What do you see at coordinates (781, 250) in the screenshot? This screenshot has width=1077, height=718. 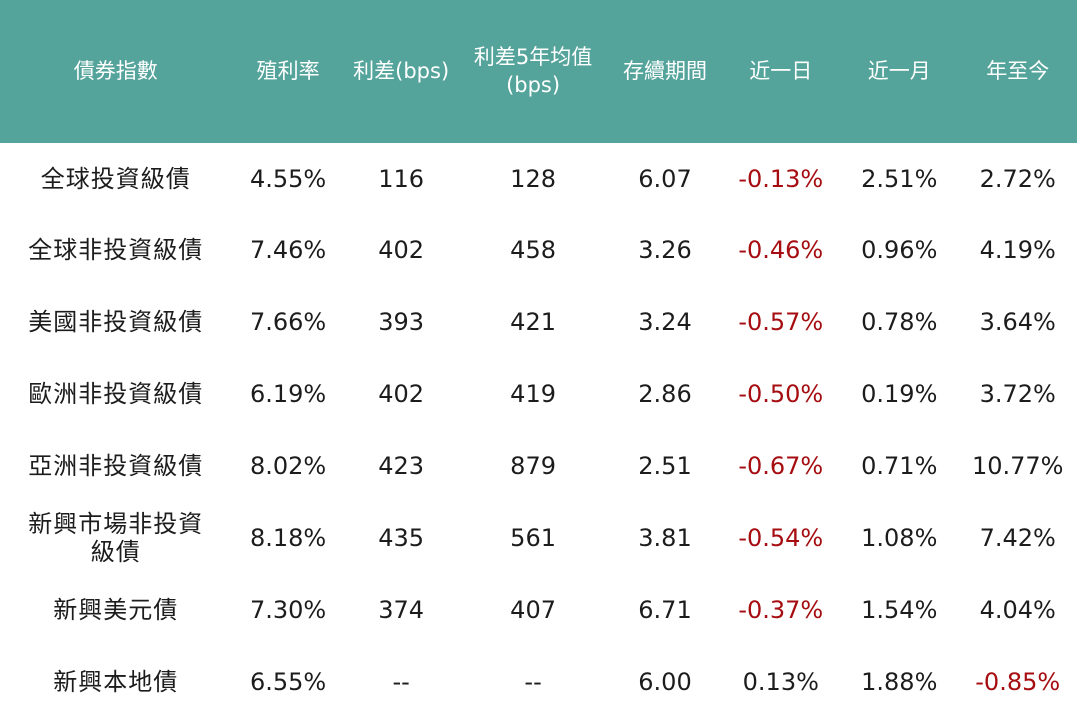 I see `table-cell: -0.46%` at bounding box center [781, 250].